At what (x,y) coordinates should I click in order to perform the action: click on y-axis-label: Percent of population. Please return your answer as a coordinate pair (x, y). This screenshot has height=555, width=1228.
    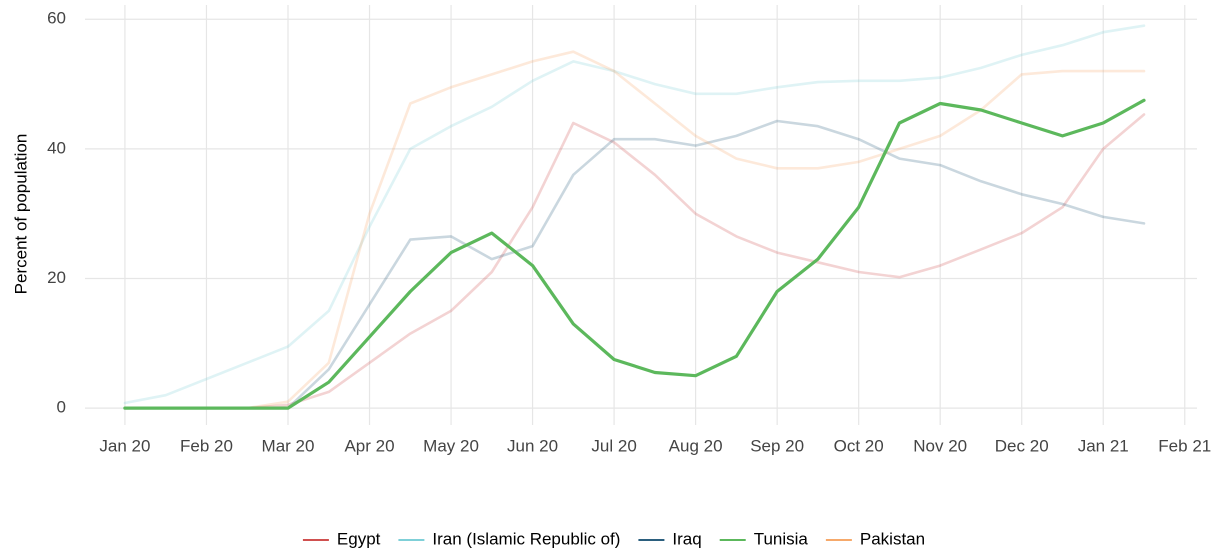
    Looking at the image, I should click on (20, 214).